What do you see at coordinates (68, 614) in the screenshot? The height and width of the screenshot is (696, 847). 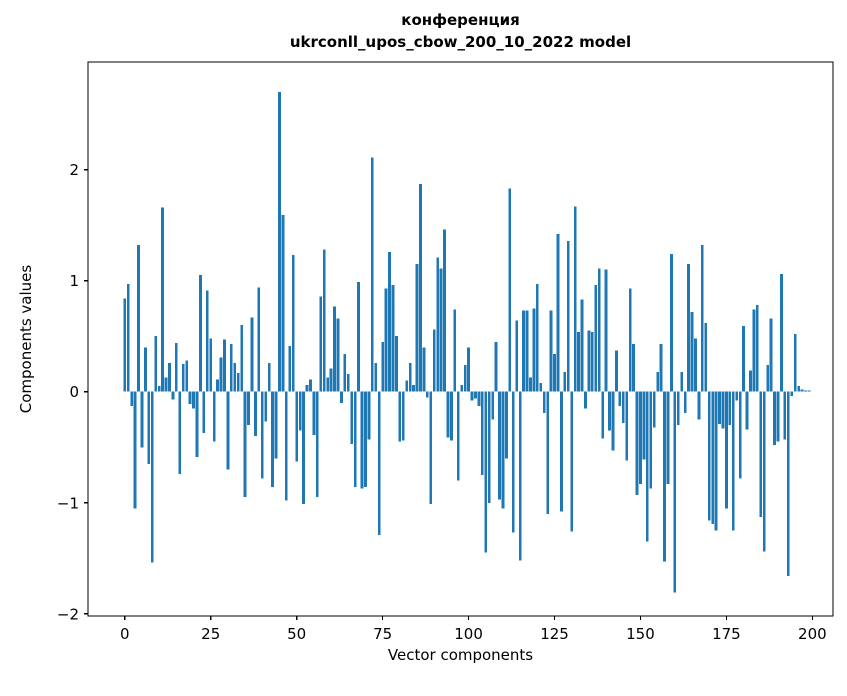 I see `y-tick-label: −2` at bounding box center [68, 614].